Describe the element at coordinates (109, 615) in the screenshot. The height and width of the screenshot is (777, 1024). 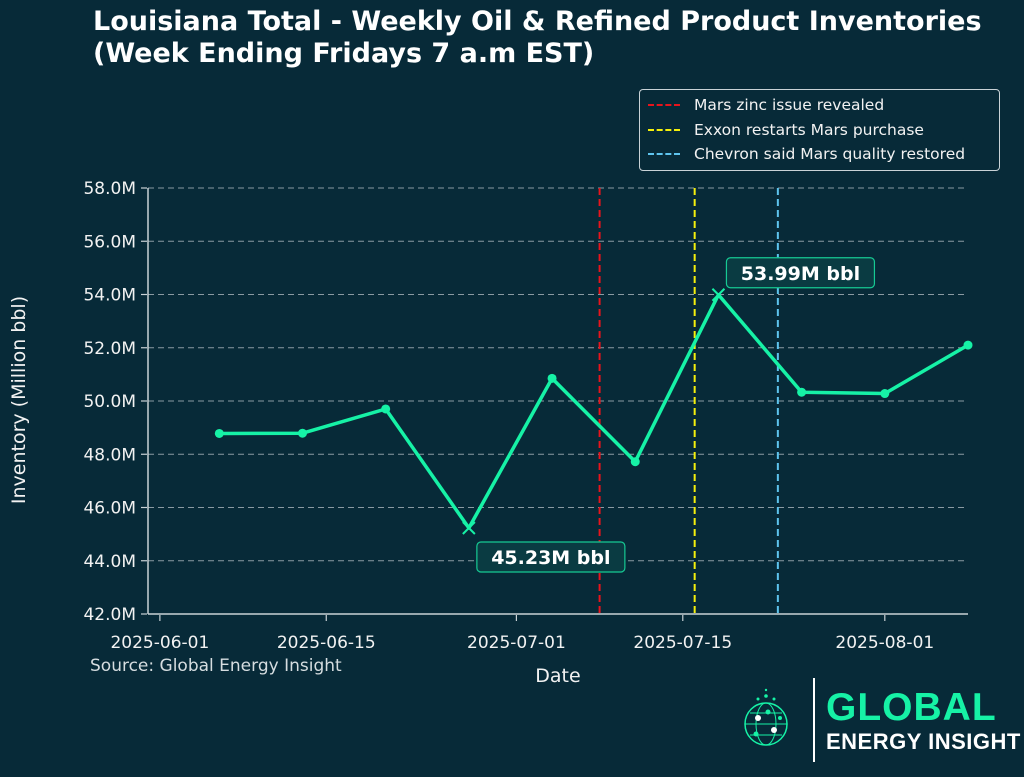
I see `y-tick-label: 42.0M` at that location.